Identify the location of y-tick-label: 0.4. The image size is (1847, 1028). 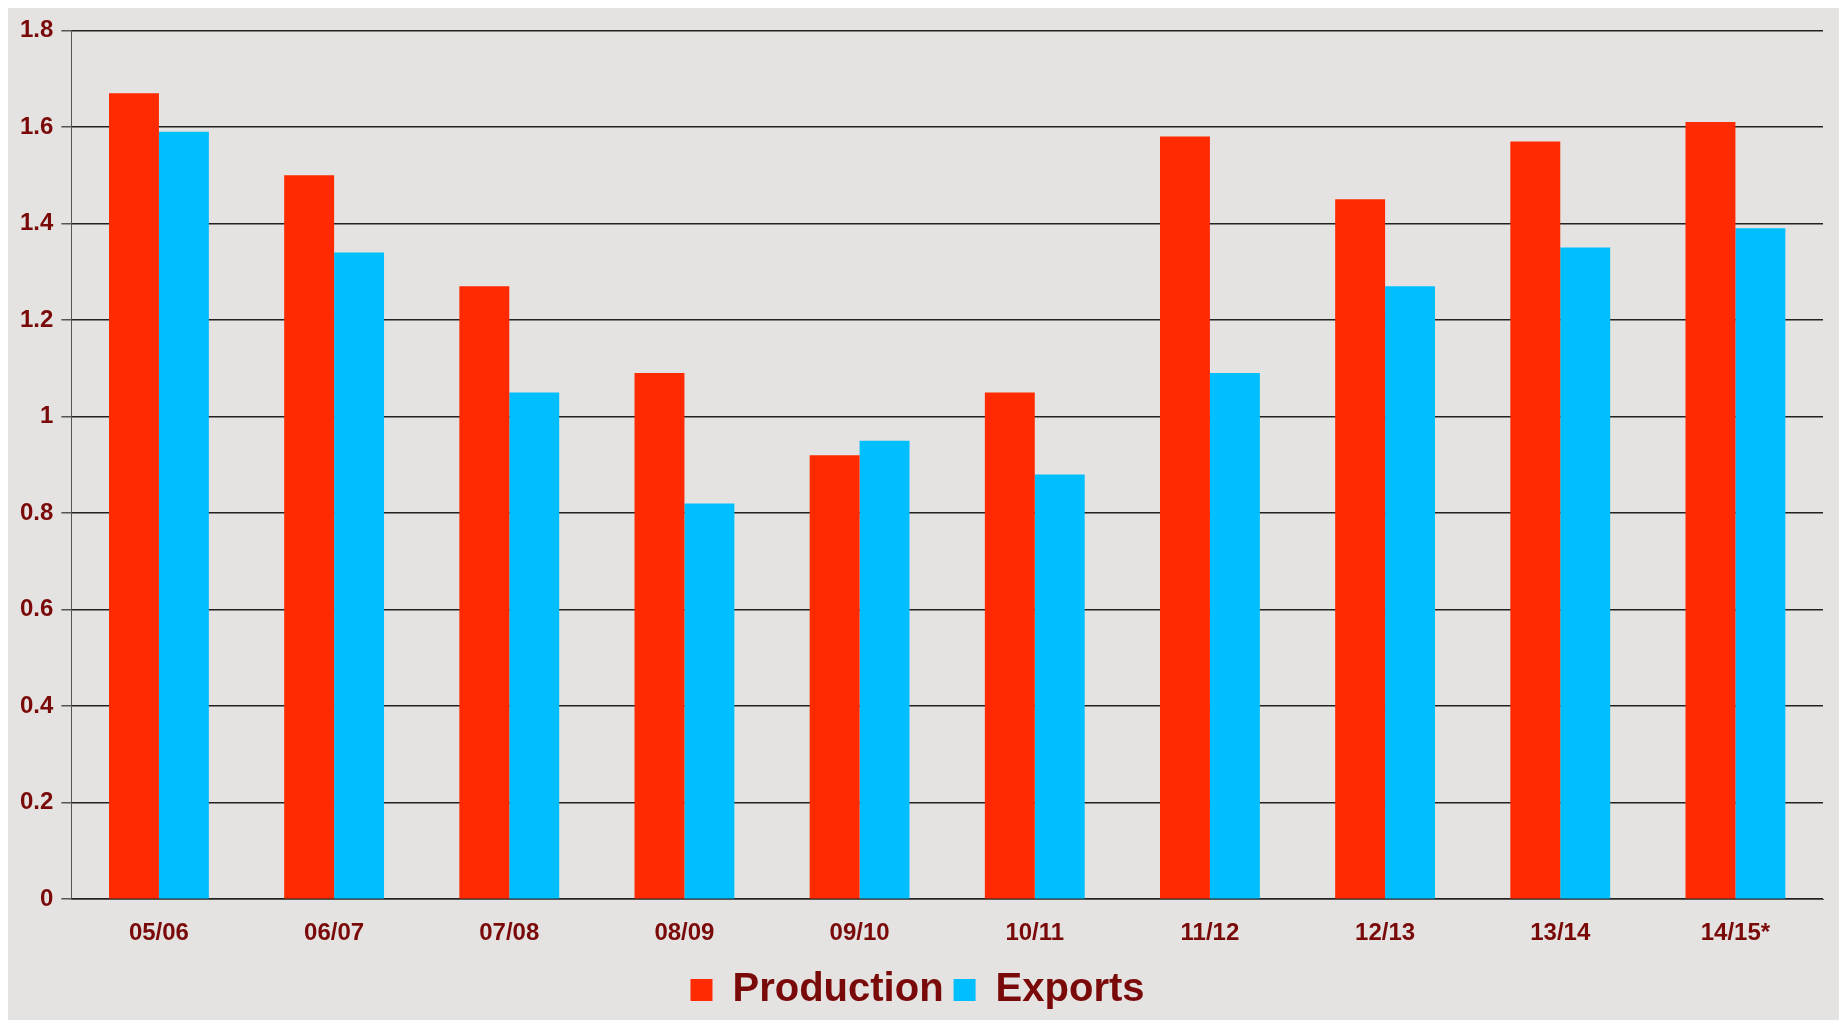
(36, 704).